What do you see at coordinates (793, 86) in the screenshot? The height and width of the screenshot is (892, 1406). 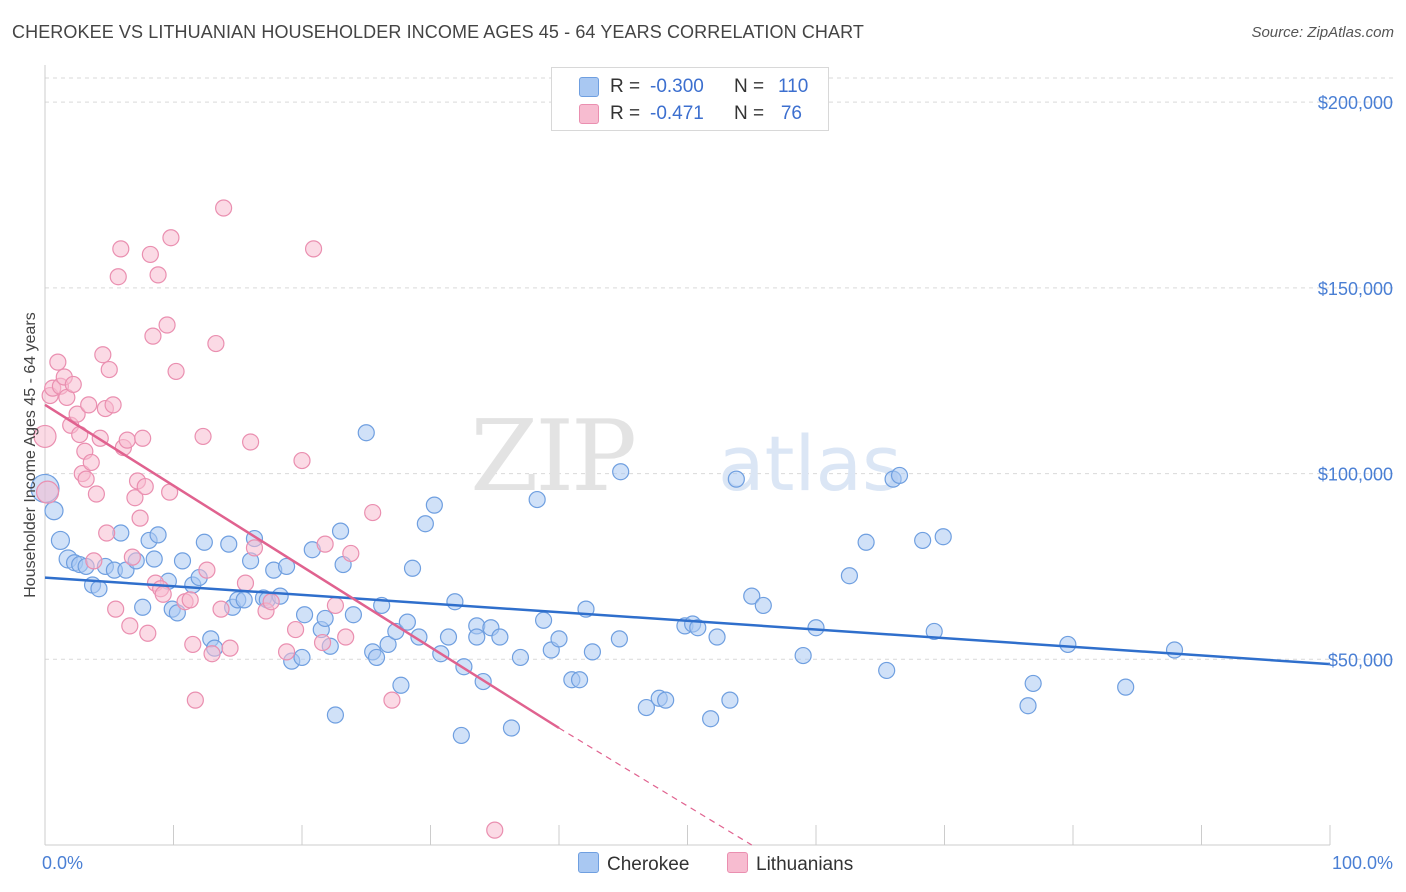 I see `n-value: 110` at bounding box center [793, 86].